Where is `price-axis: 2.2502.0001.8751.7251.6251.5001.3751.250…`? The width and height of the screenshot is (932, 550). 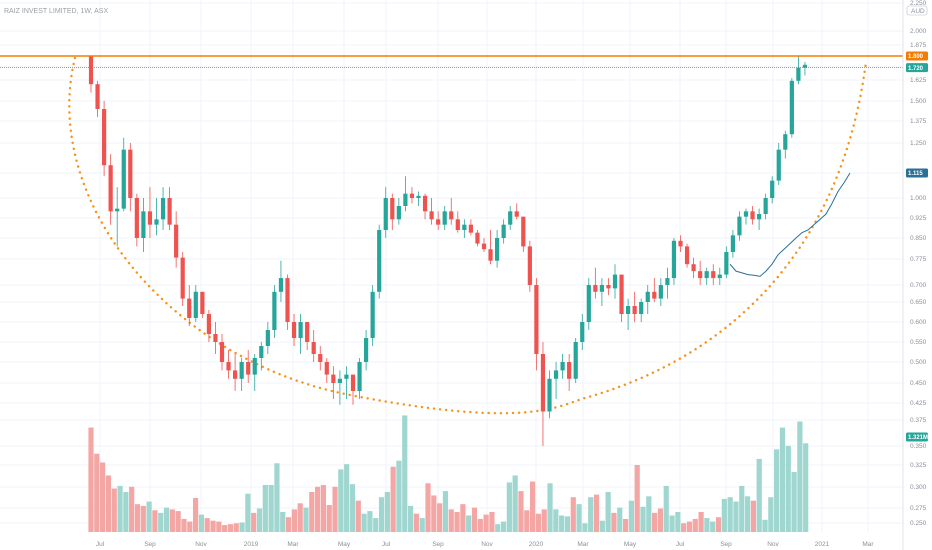 price-axis: 2.2502.0001.8751.7251.6251.5001.3751.250… is located at coordinates (918, 263).